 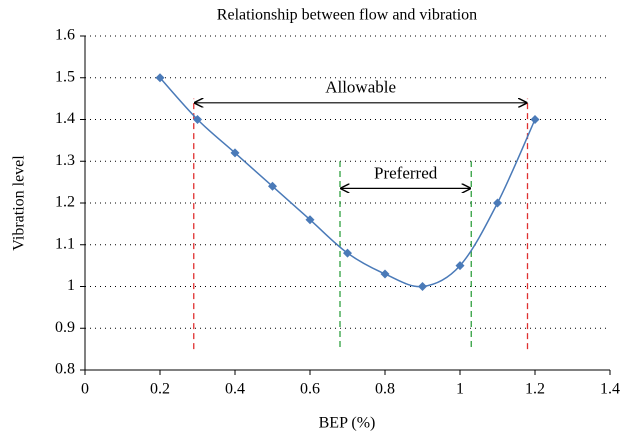 I want to click on annotation-label: Preferred, so click(x=406, y=172).